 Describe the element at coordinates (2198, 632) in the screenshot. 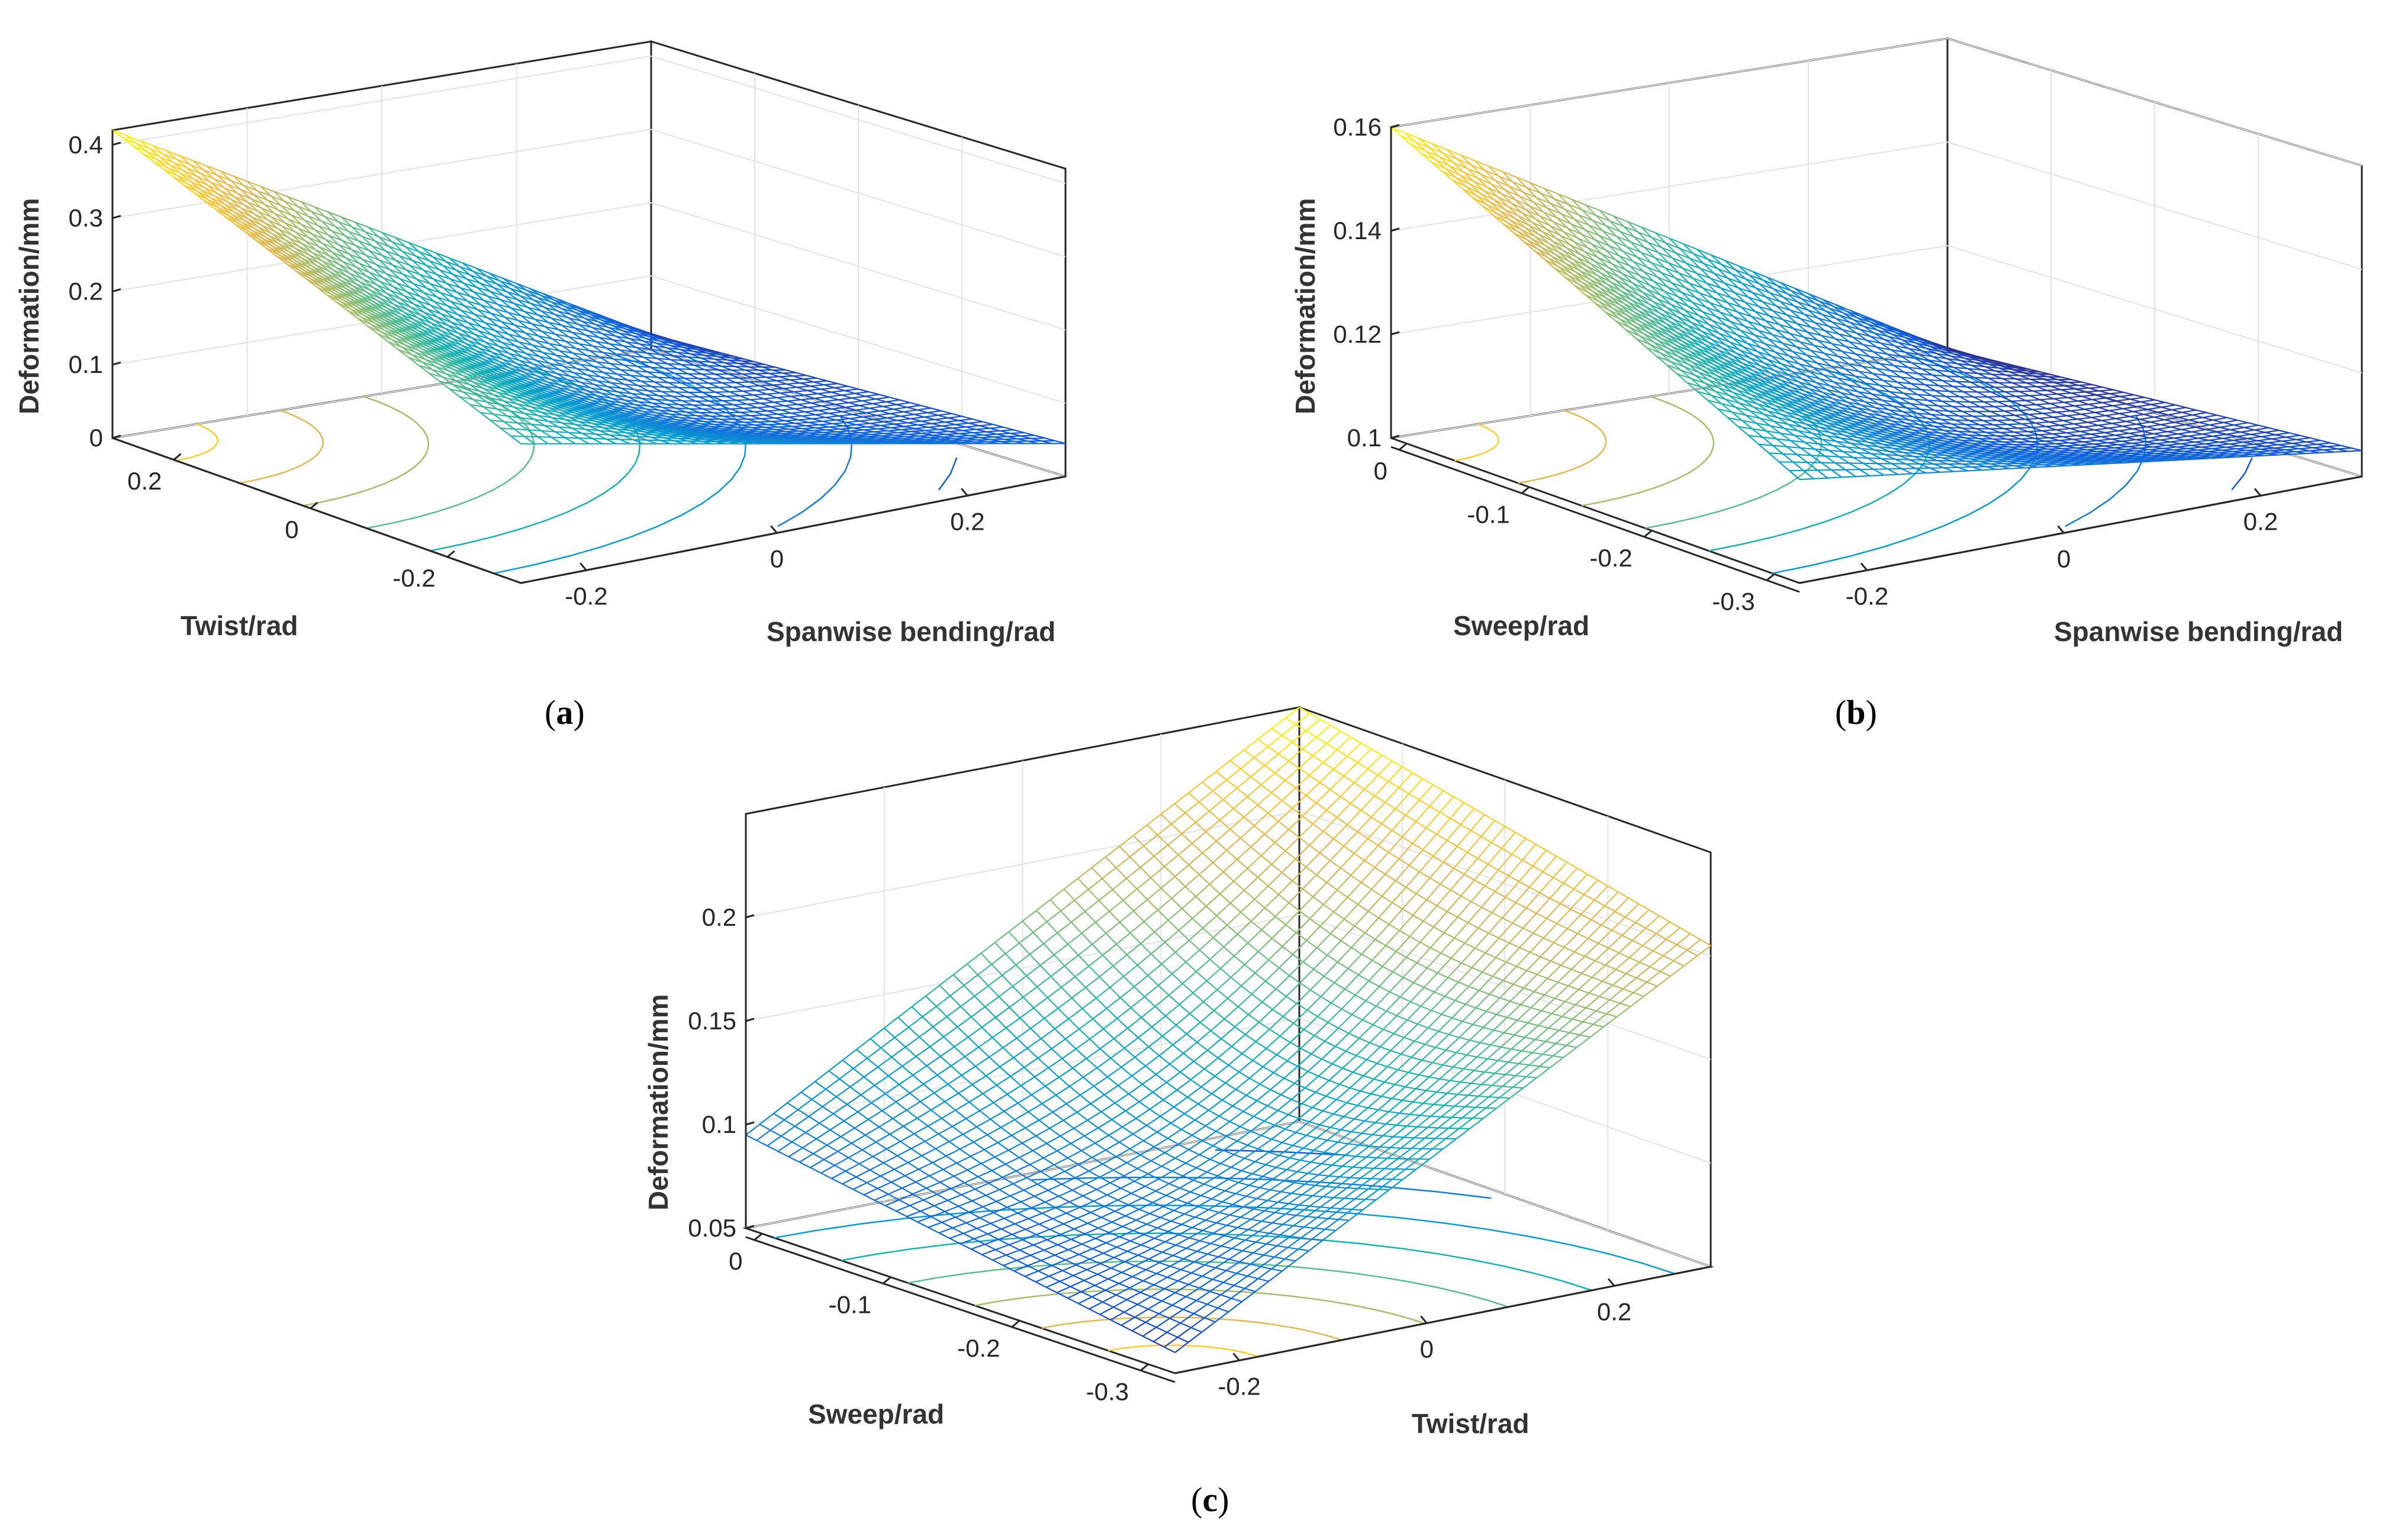

I see `panel-b-ylabel: Spanwise bending/rad` at that location.